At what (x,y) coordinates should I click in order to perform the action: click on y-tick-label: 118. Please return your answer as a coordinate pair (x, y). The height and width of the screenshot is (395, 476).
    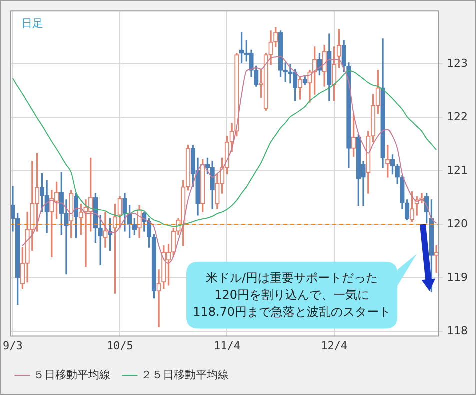
    Looking at the image, I should click on (457, 331).